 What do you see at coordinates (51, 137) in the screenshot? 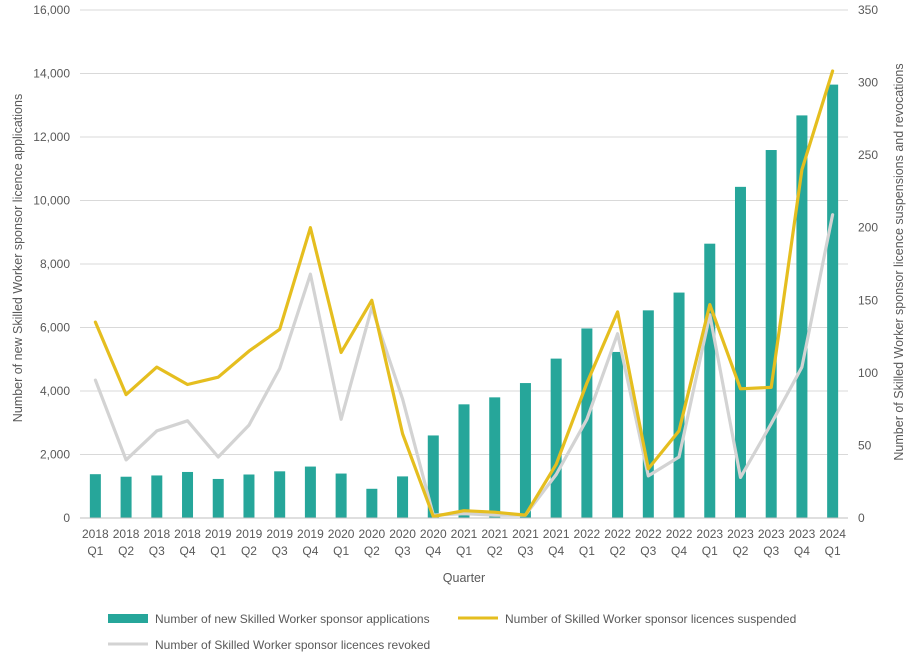
I see `y-tick-label: 12,000` at bounding box center [51, 137].